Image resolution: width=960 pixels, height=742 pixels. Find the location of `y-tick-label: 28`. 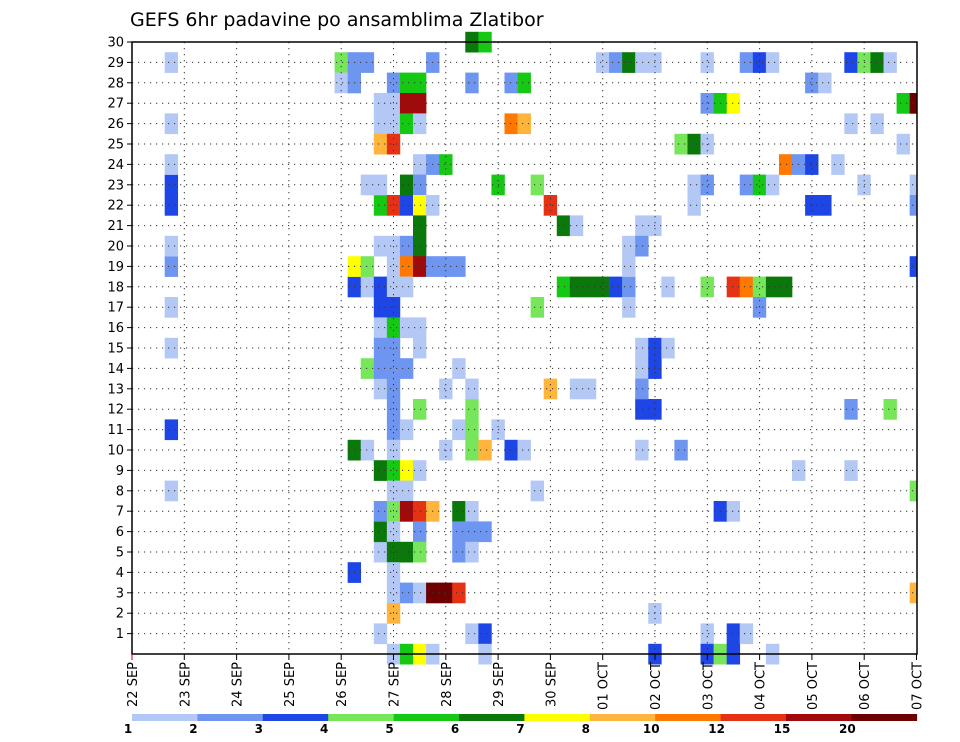

y-tick-label: 28 is located at coordinates (115, 83).